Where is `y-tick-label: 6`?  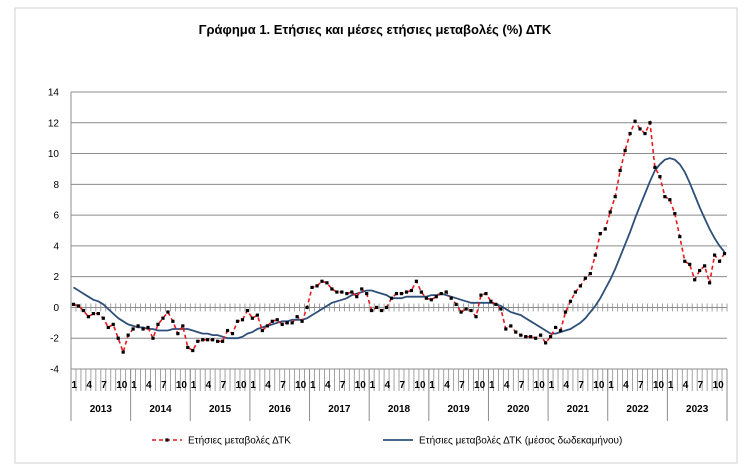 y-tick-label: 6 is located at coordinates (56, 216).